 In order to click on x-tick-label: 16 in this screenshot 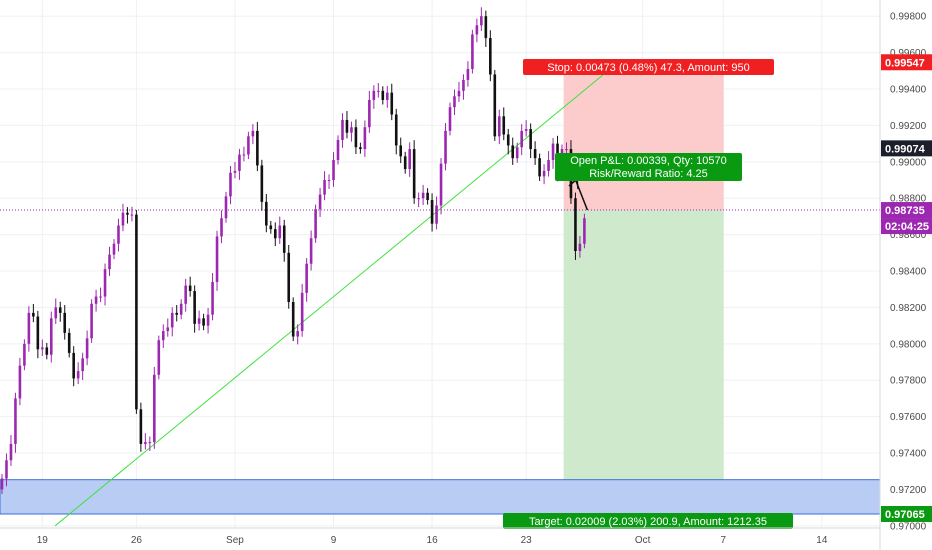, I will do `click(433, 540)`.